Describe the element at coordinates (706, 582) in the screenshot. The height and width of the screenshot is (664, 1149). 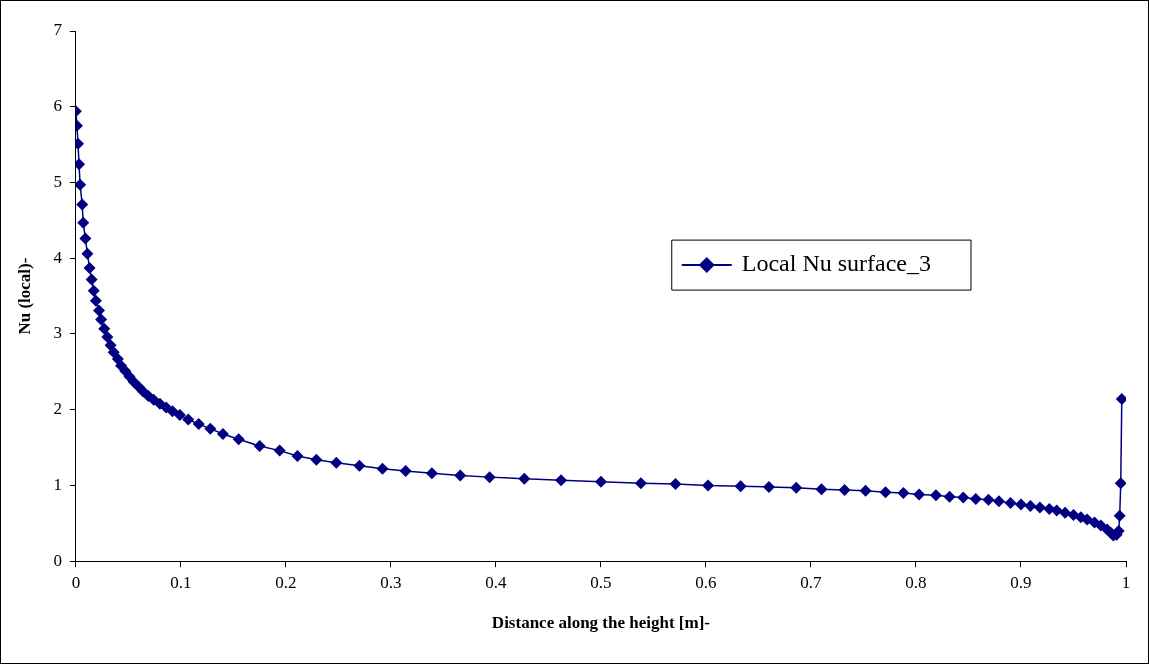
I see `x-tick-label: 0.6` at that location.